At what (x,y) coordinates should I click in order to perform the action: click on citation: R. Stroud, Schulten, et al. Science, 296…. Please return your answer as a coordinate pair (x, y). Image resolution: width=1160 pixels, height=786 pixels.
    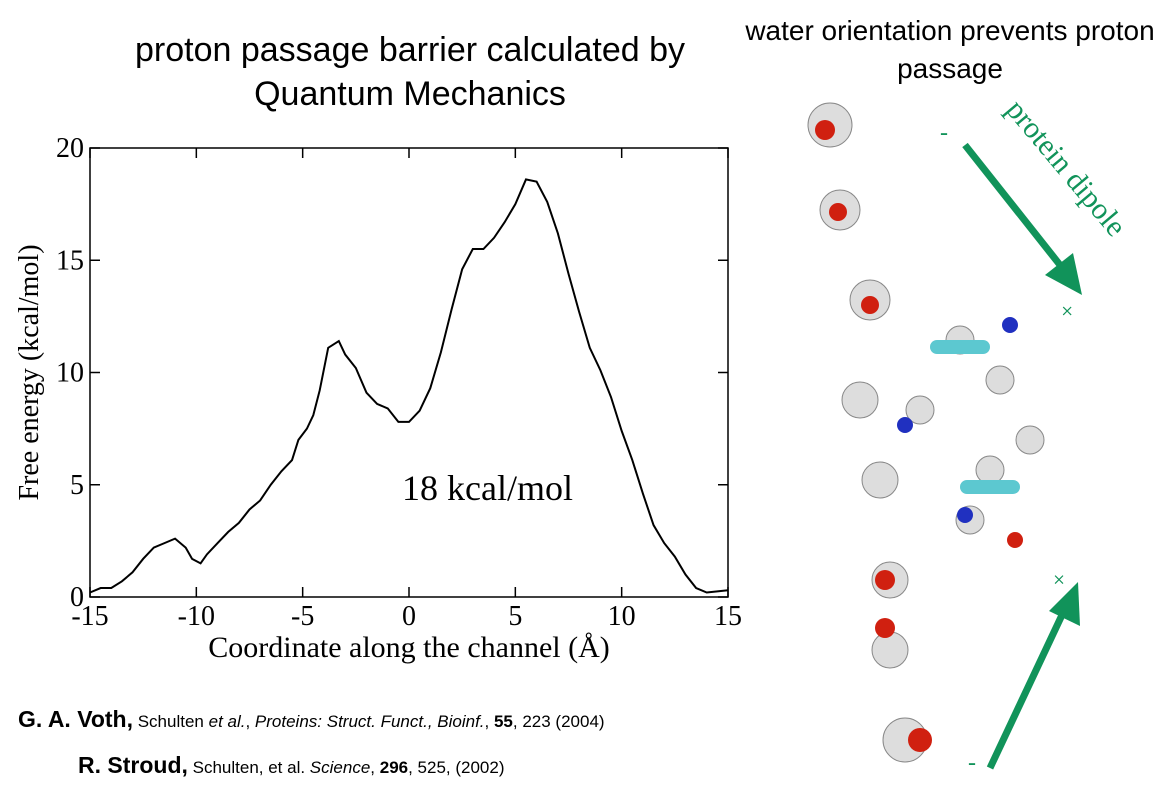
    Looking at the image, I should click on (291, 765).